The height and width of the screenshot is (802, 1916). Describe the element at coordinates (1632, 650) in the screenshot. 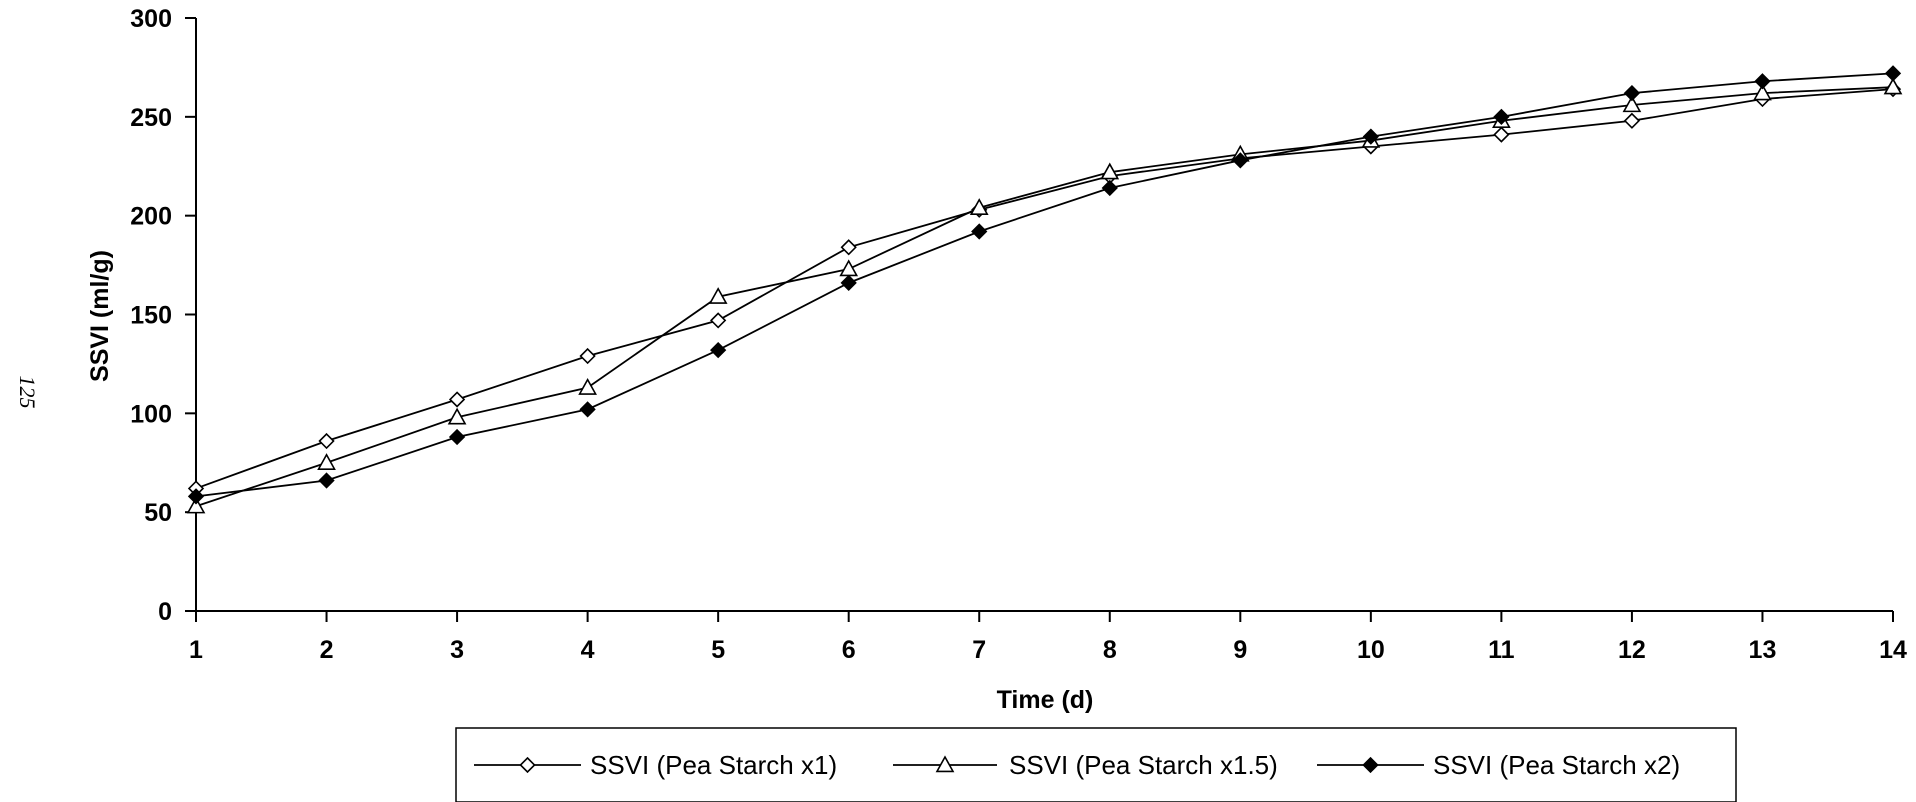

I see `x-tick-label: 12` at that location.